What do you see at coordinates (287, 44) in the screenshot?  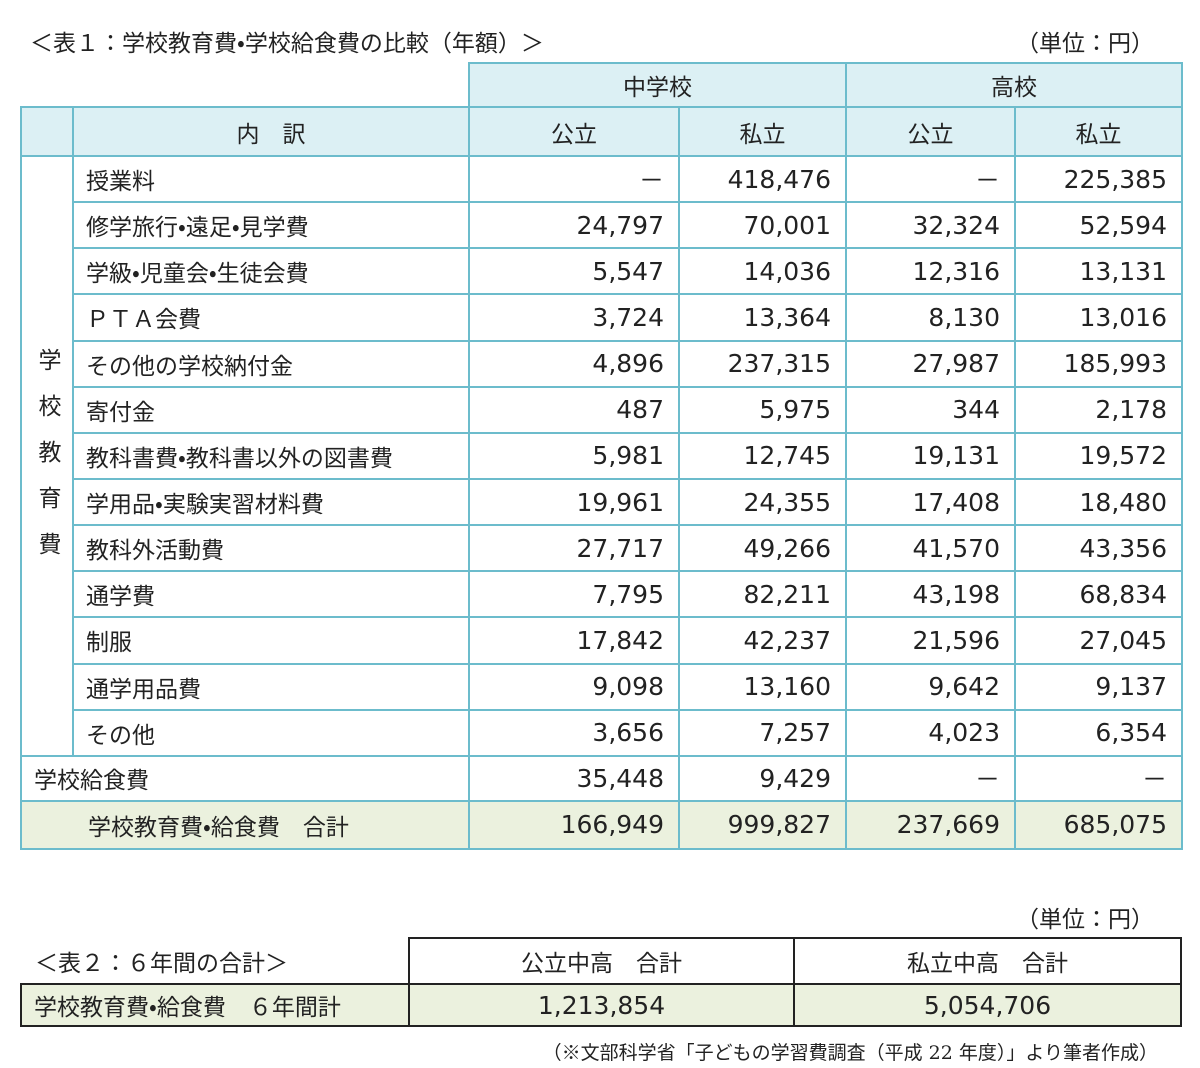 I see `table1-title: ＜表１：学校教育費・学校給食費の比較（年額）＞` at bounding box center [287, 44].